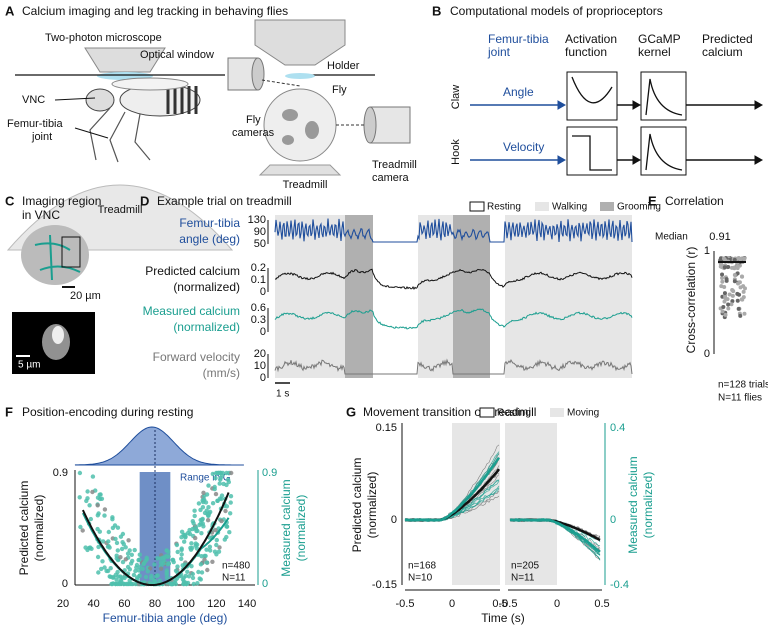  I want to click on tick-label: 140, so click(247, 604).